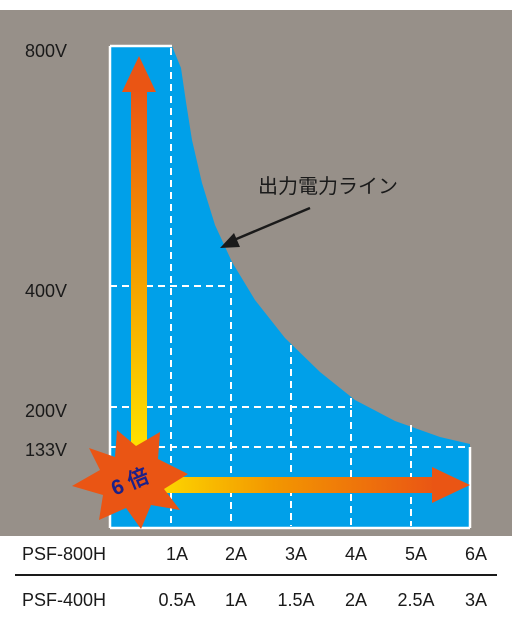 Image resolution: width=512 pixels, height=621 pixels. What do you see at coordinates (356, 554) in the screenshot?
I see `current-label: 4A` at bounding box center [356, 554].